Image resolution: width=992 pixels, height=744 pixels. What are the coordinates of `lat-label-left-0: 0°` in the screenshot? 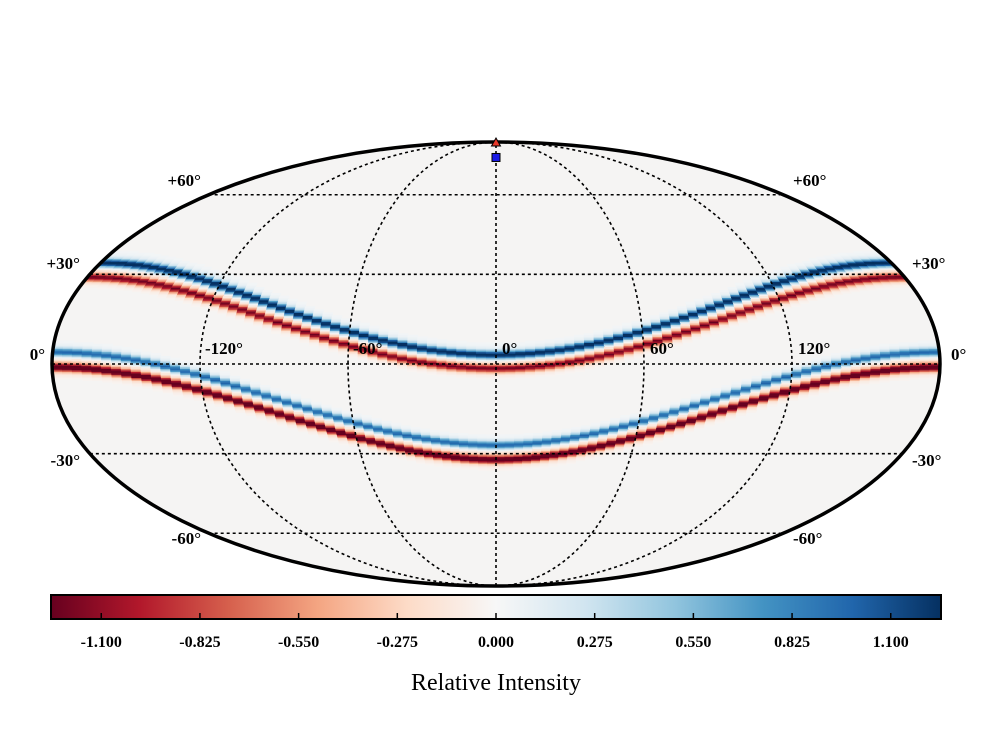 It's located at (37, 354).